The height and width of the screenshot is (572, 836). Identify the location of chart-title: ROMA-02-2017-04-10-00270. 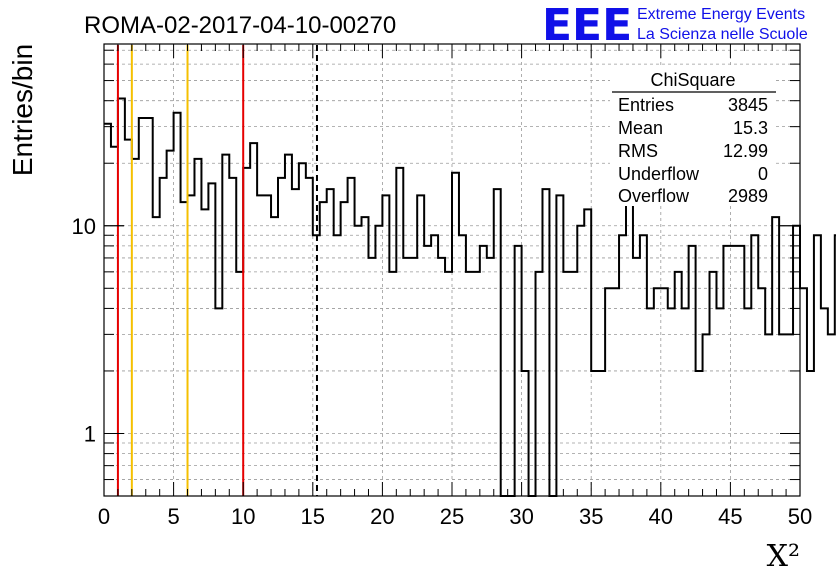
(240, 25).